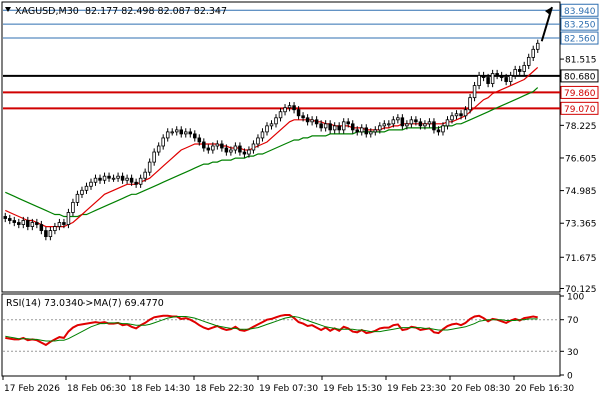 This screenshot has width=600, height=404. I want to click on price-tick-label: 81.515, so click(581, 61).